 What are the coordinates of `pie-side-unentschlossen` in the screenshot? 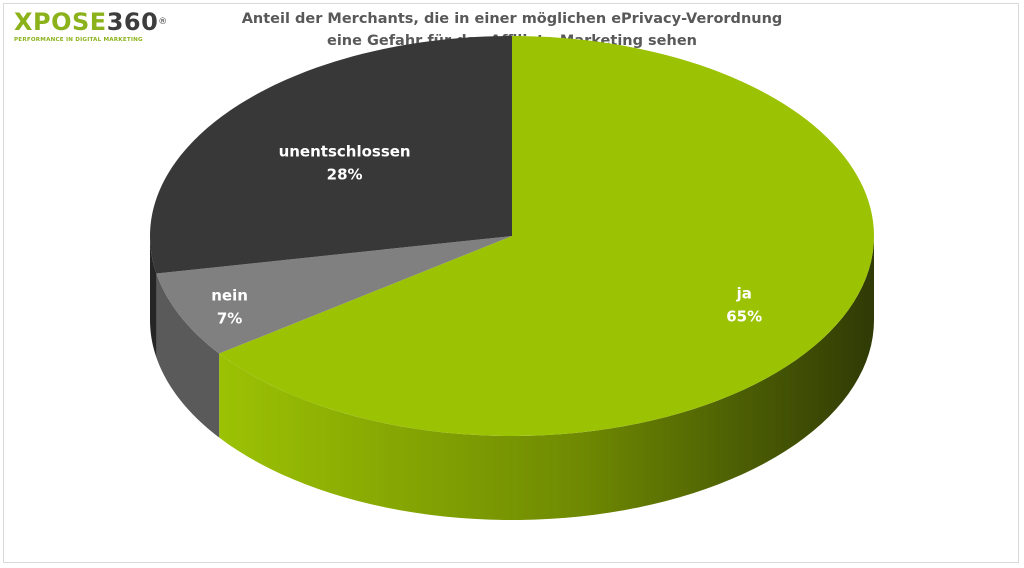 It's located at (153, 297).